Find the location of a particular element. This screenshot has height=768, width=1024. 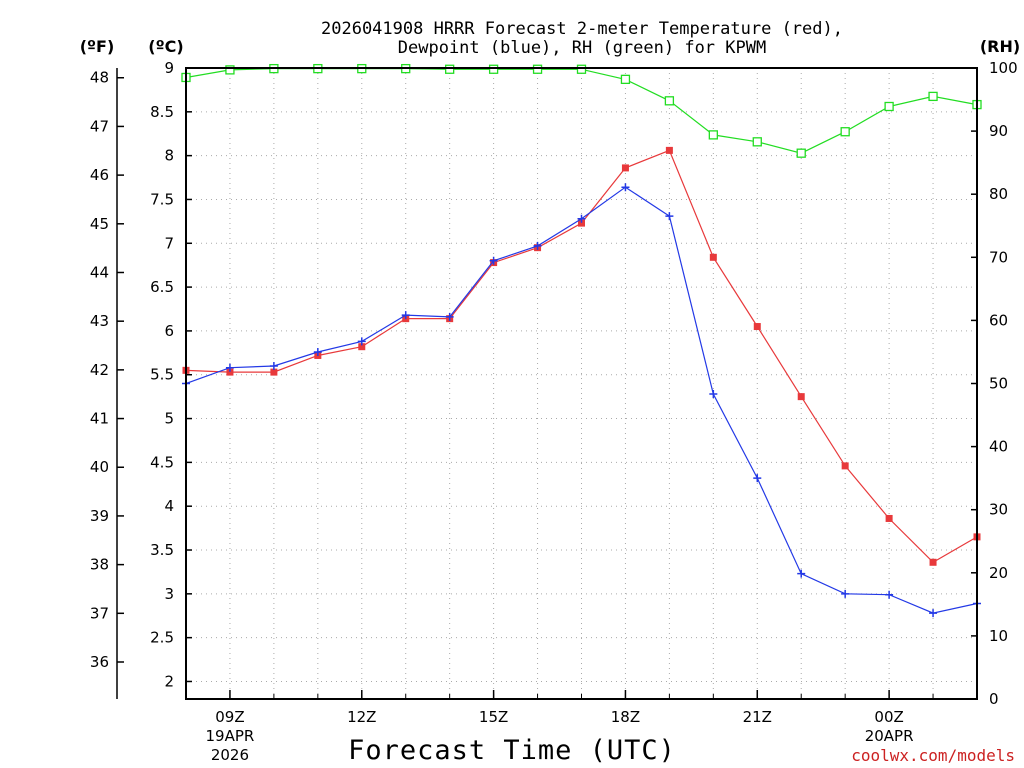

rh-tick-label: 30 is located at coordinates (998, 510).